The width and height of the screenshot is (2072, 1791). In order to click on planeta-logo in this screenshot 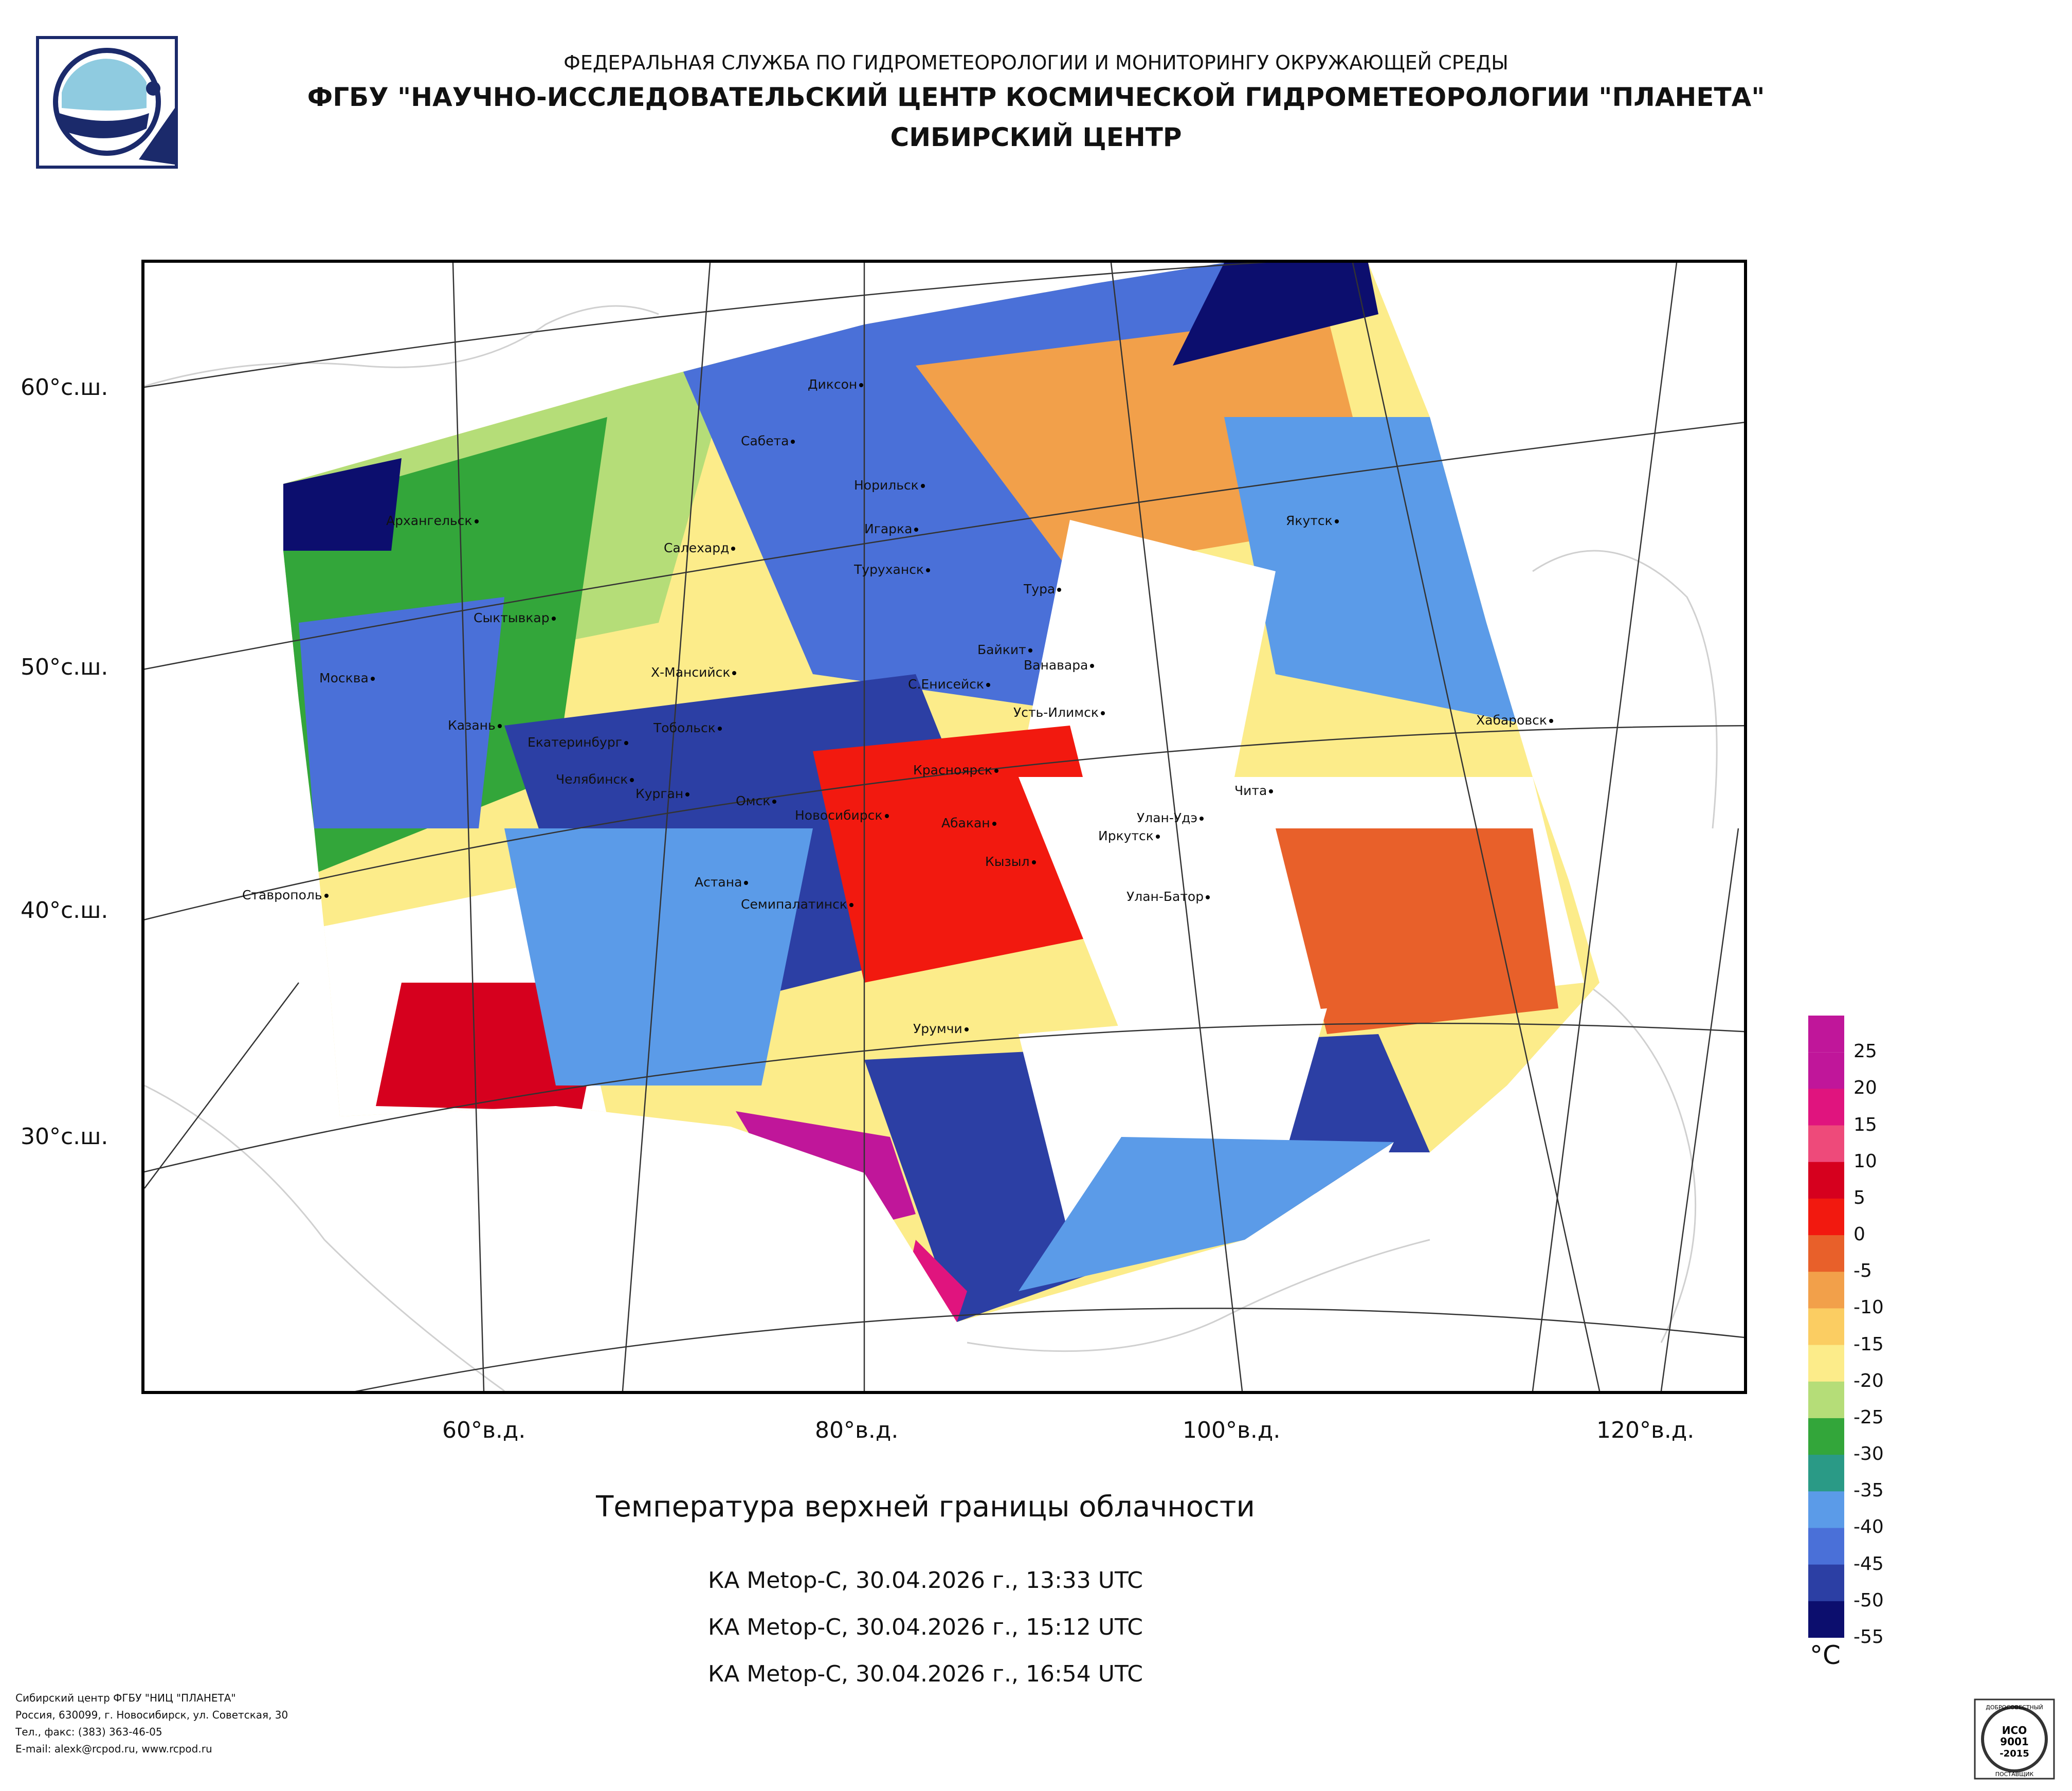, I will do `click(107, 103)`.